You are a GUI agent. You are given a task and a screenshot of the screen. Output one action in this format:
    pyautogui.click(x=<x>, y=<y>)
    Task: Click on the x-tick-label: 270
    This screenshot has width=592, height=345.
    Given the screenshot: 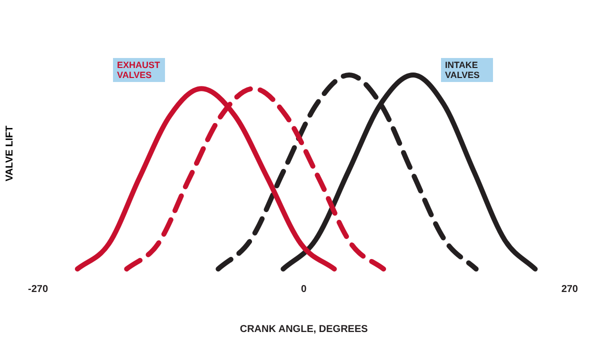 What is the action you would take?
    pyautogui.click(x=569, y=289)
    